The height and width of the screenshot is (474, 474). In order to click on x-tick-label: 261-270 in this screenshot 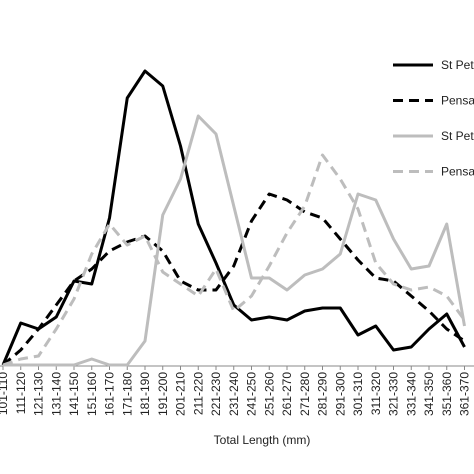, I will do `click(287, 394)`.